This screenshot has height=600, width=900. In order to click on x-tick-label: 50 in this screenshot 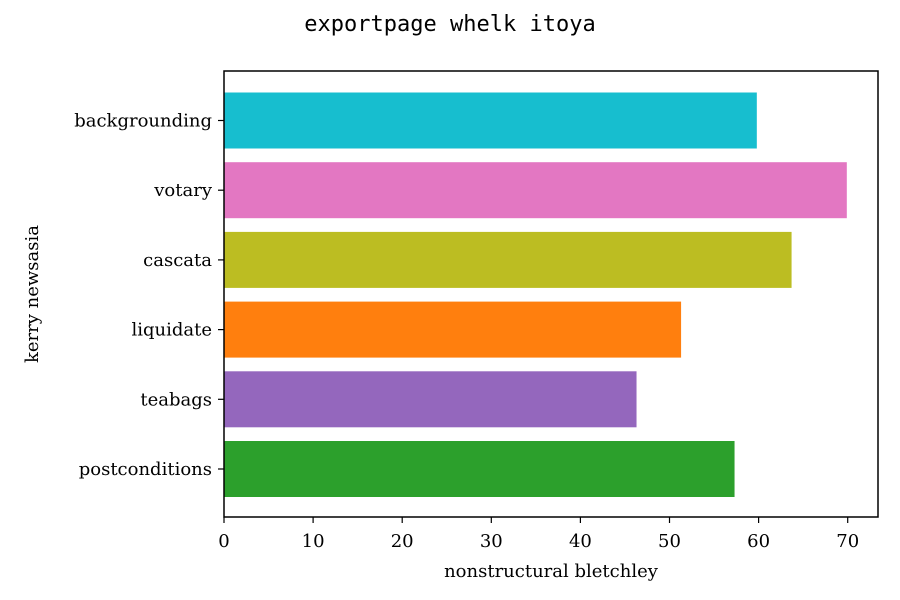, I will do `click(669, 541)`.